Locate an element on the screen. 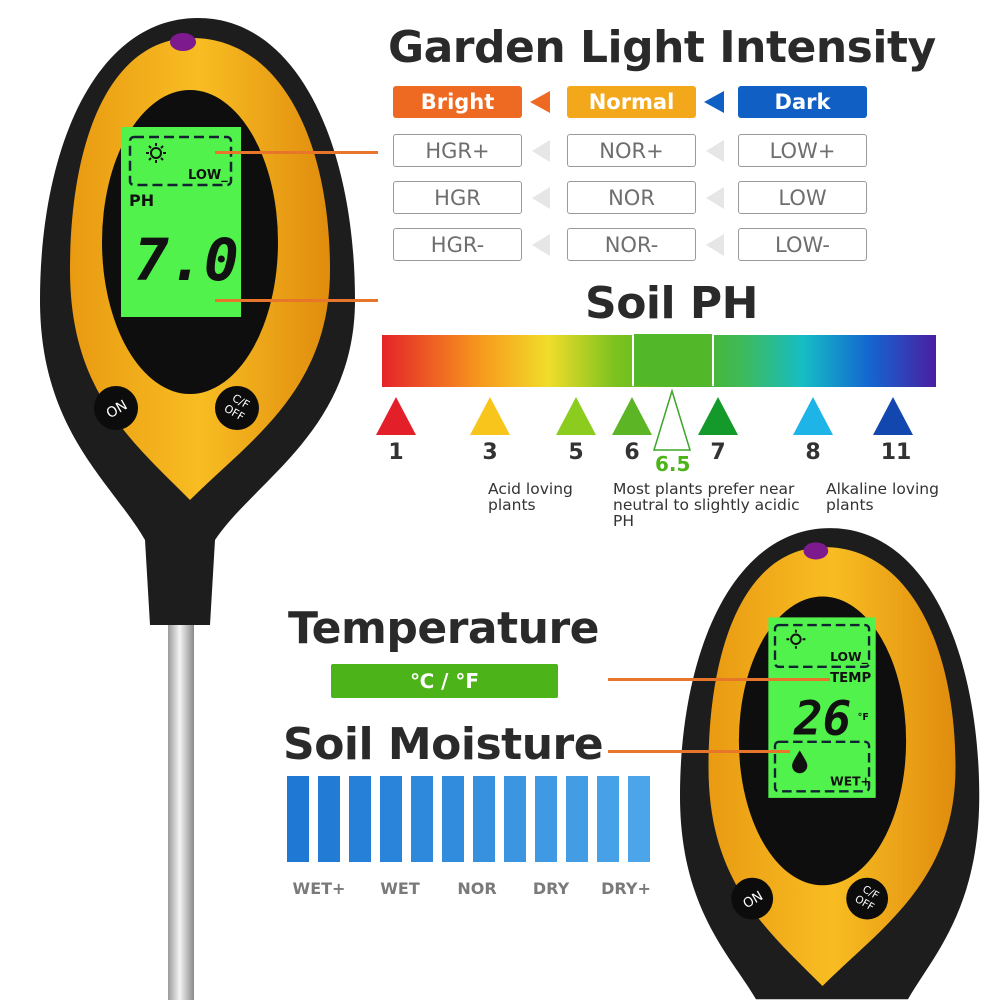 Image resolution: width=1000 pixels, height=1000 pixels. lcd-unit: °F is located at coordinates (863, 717).